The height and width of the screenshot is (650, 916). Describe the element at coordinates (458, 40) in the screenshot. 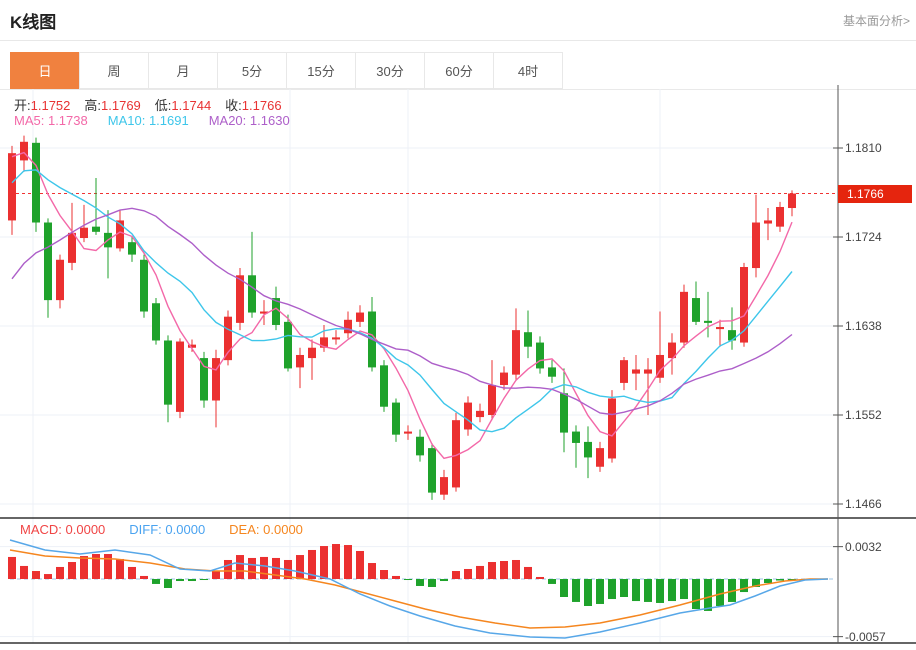

I see `header-divider` at that location.